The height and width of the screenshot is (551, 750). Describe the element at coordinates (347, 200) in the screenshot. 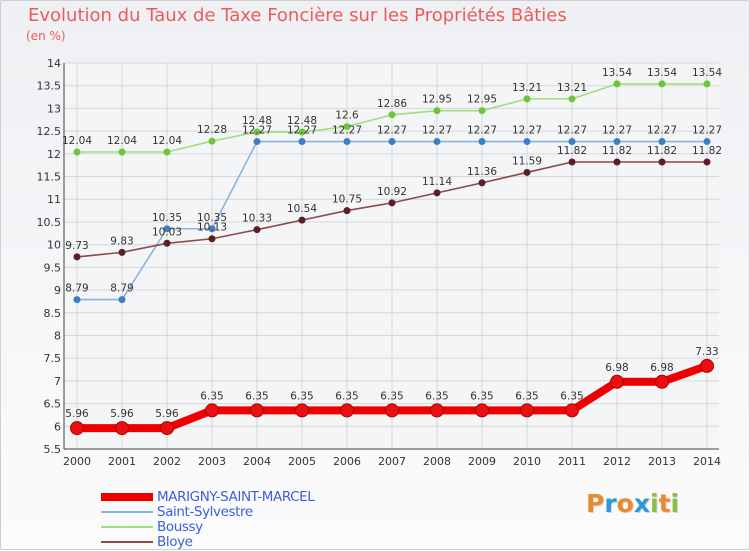

I see `data-label: 10.75` at that location.